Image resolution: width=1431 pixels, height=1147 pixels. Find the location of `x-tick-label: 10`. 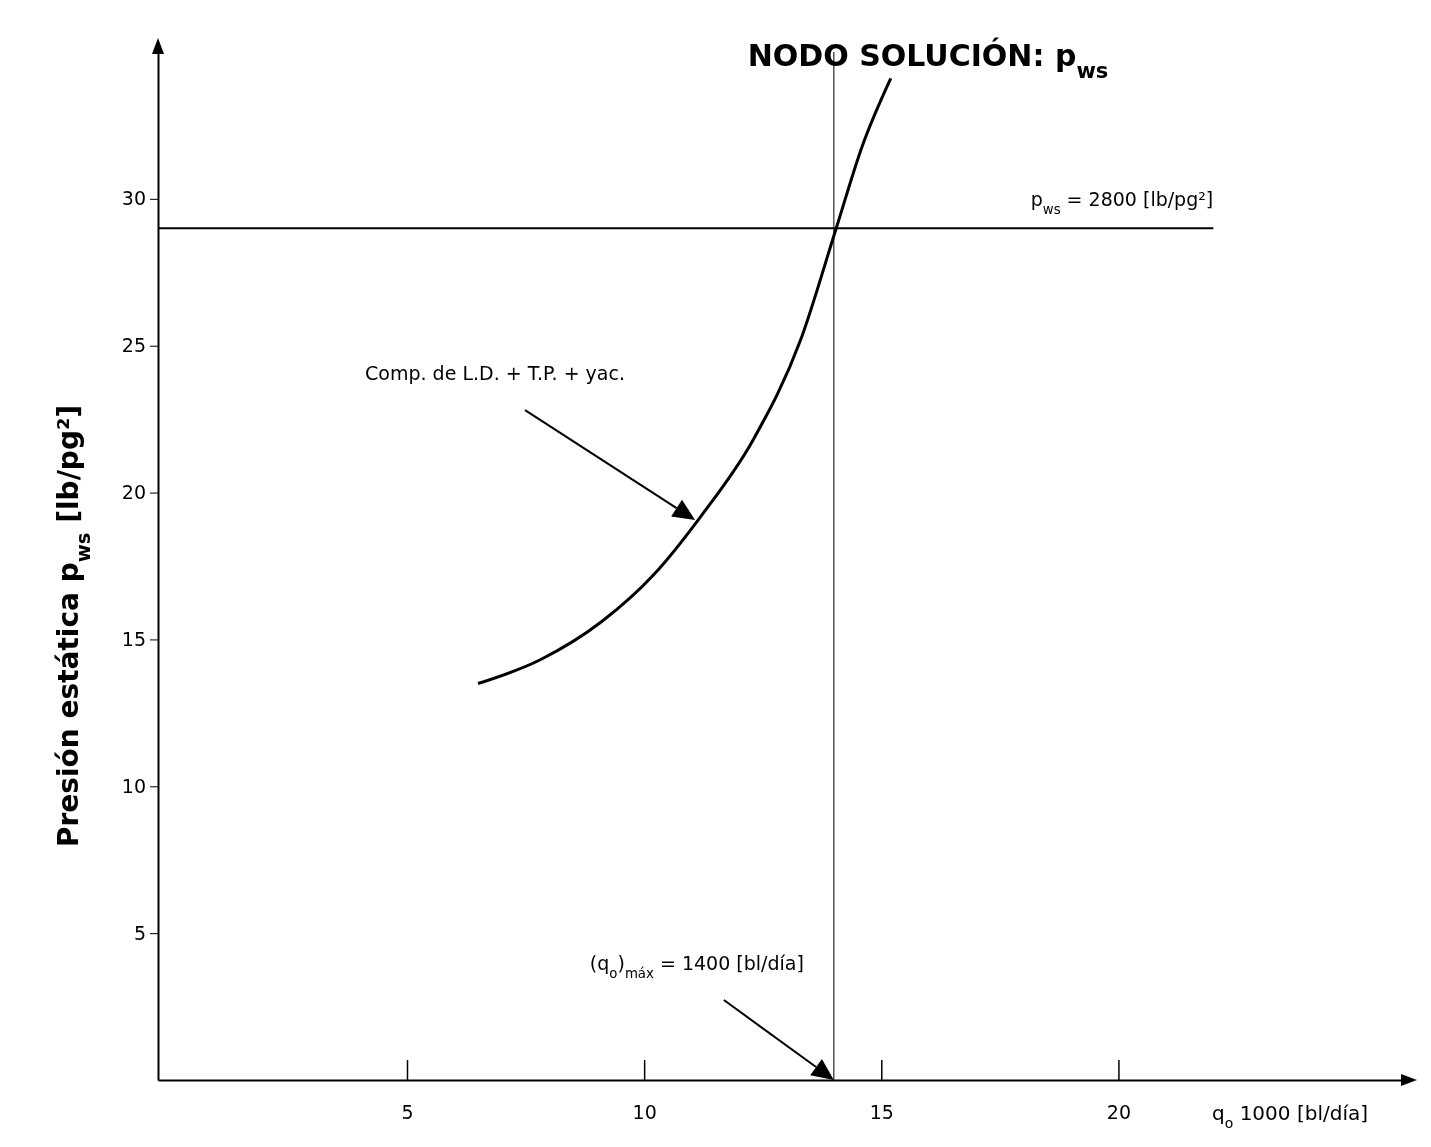

x-tick-label: 10 is located at coordinates (644, 1112).